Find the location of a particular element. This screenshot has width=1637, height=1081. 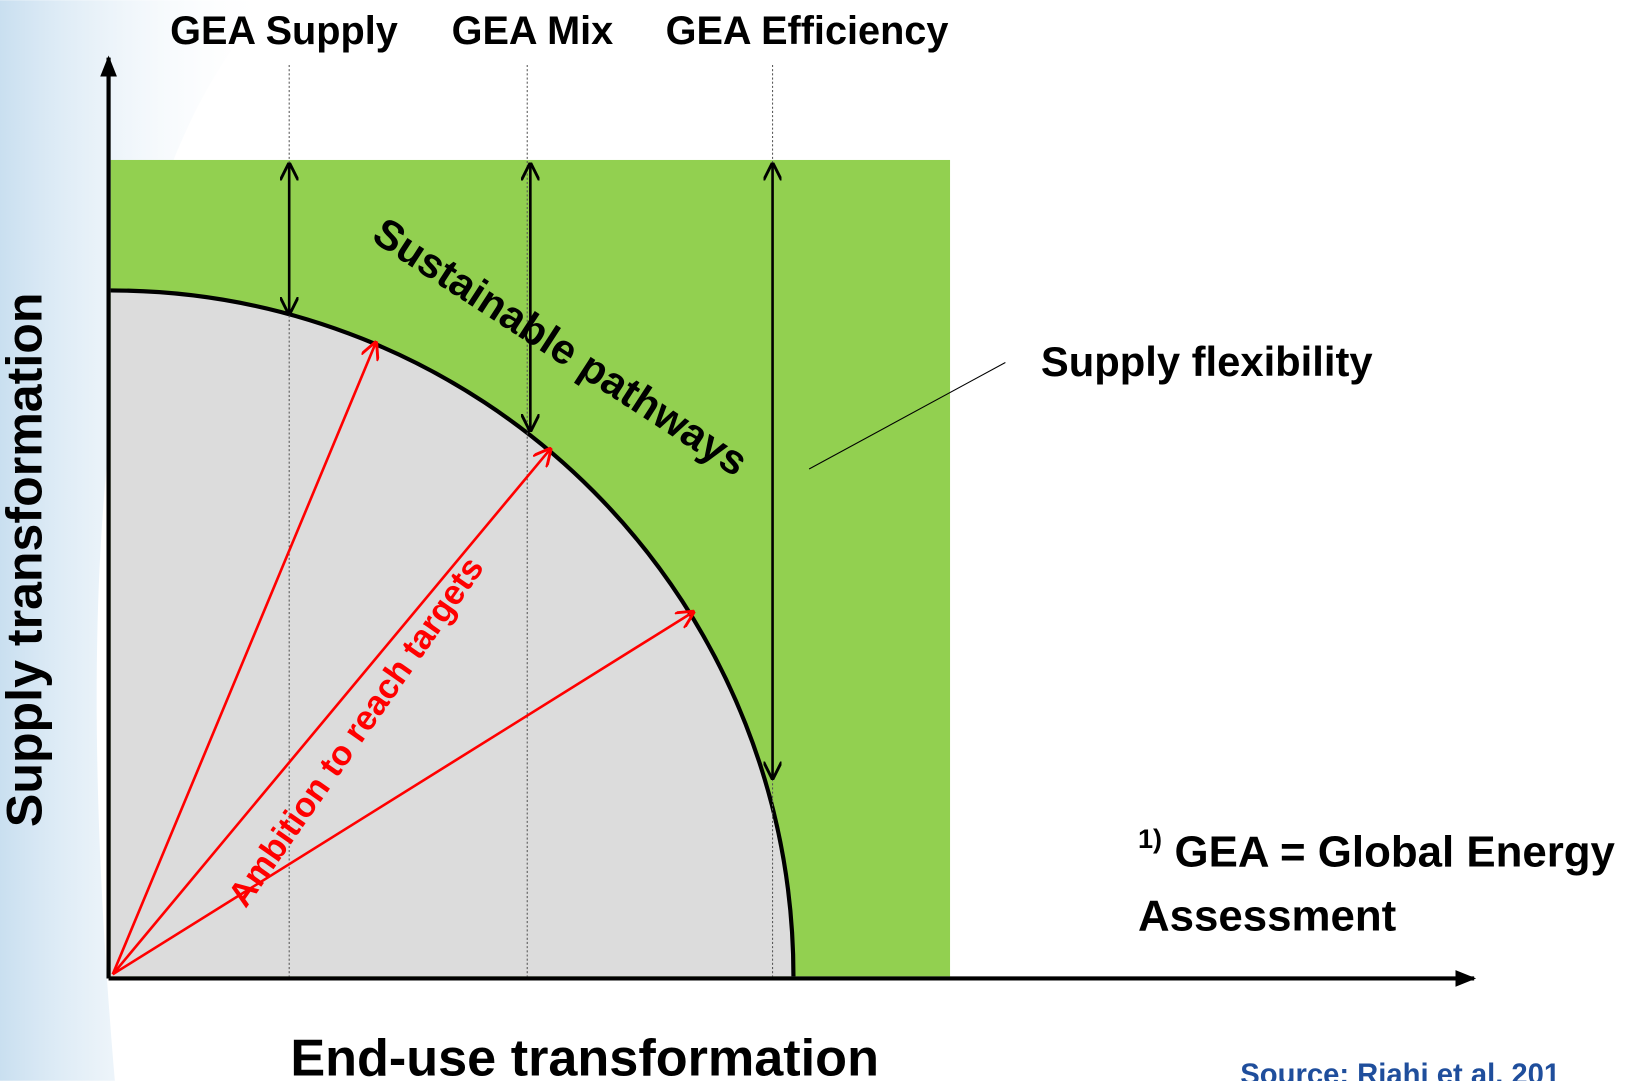

scenario-label: GEA Mix is located at coordinates (533, 31).